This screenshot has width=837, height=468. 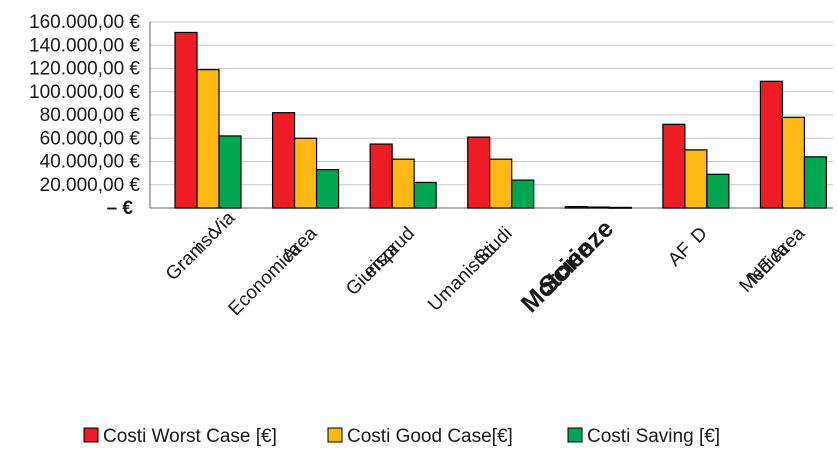 I want to click on x-category-label: Gramsc, so click(x=193, y=254).